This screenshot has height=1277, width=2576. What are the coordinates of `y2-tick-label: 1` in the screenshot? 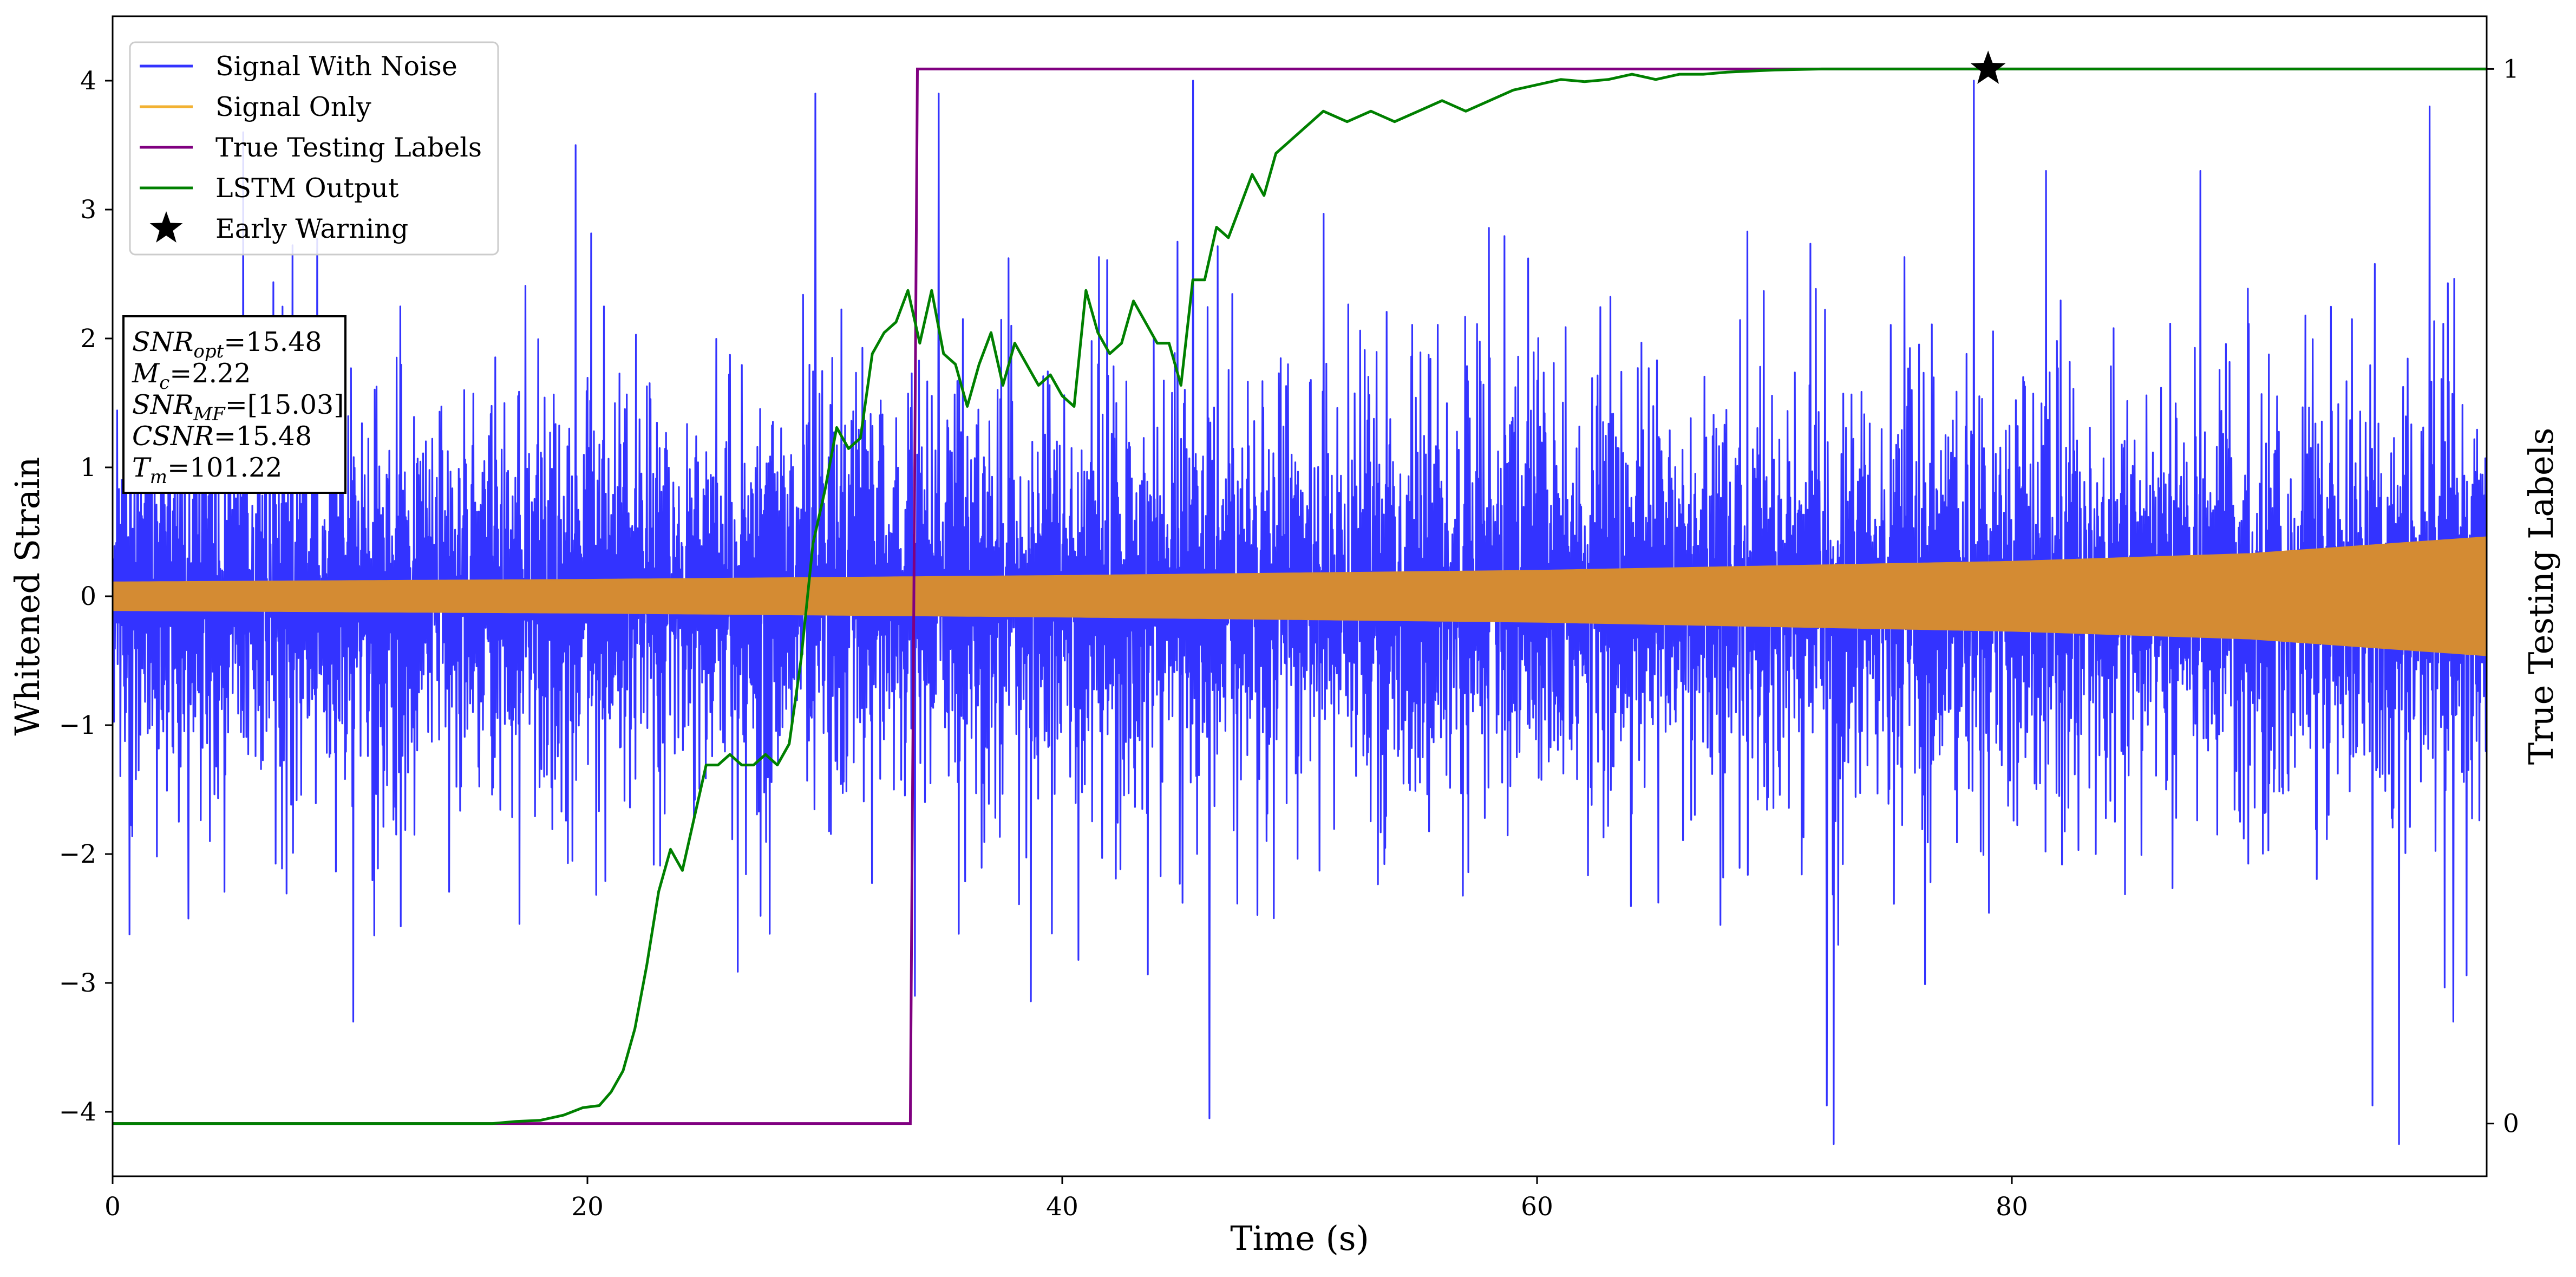 It's located at (2511, 69).